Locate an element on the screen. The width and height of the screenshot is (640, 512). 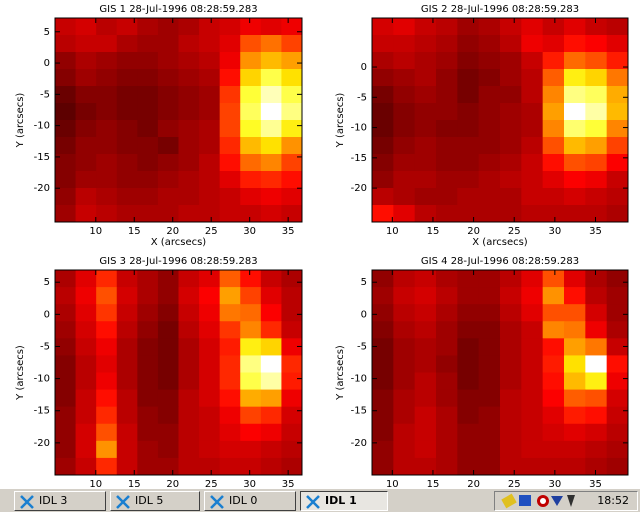
x-tick-label: 25 is located at coordinates (514, 483).